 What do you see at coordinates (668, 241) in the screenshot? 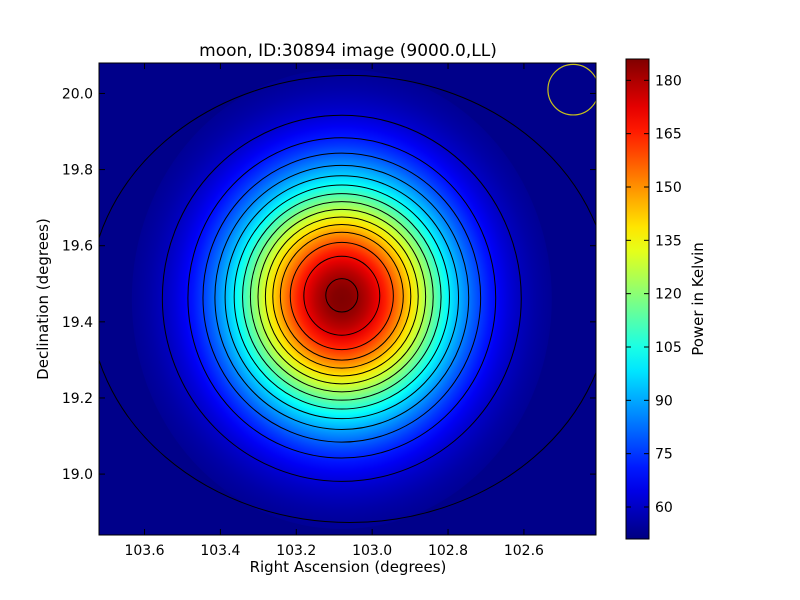
I see `colorbar-tick-label: 135` at bounding box center [668, 241].